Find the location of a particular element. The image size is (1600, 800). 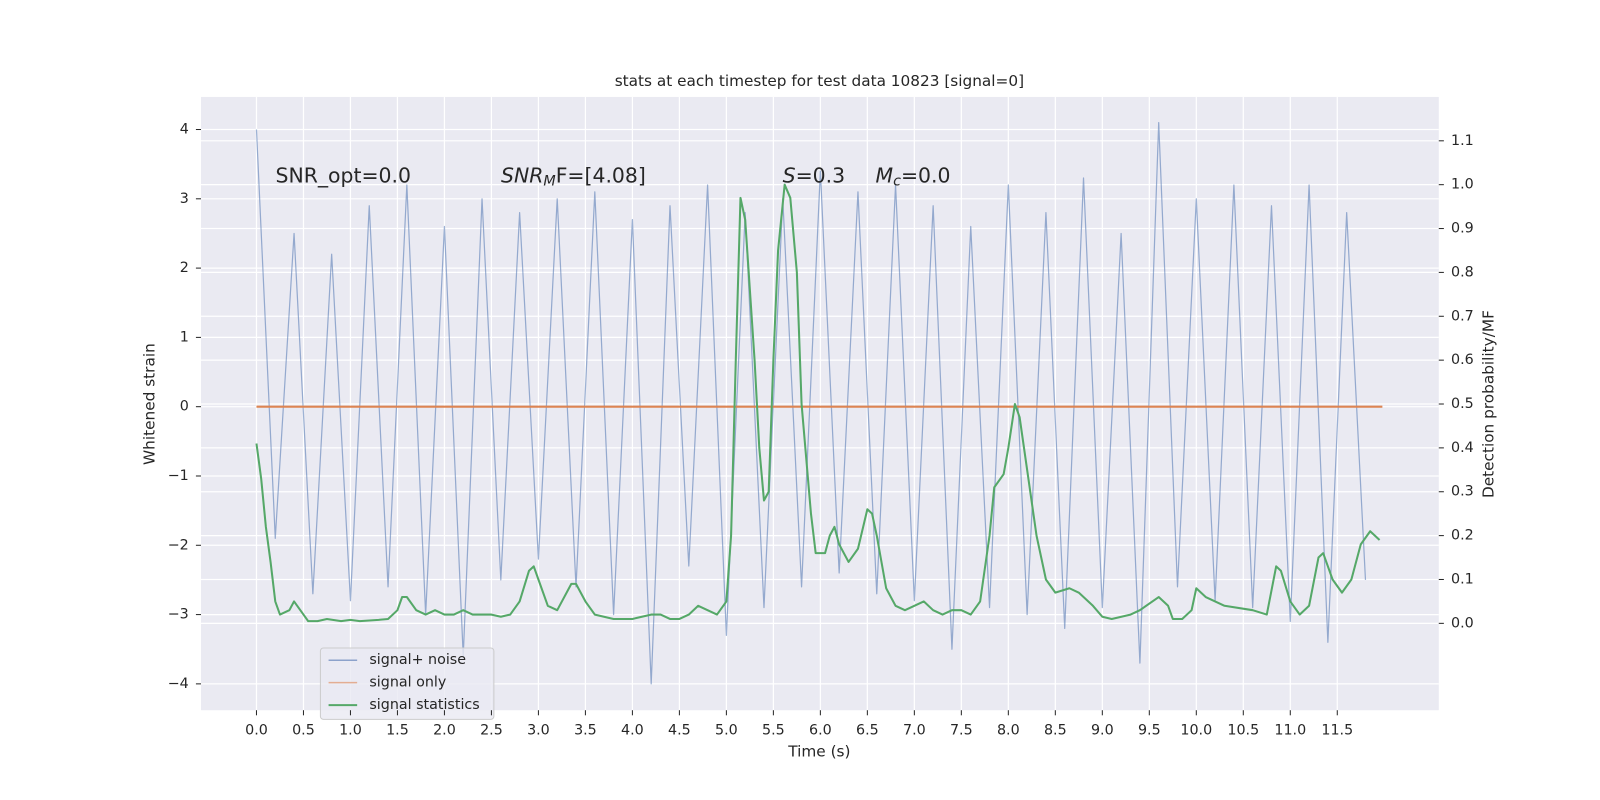

annotation-text: M is located at coordinates (885, 176).